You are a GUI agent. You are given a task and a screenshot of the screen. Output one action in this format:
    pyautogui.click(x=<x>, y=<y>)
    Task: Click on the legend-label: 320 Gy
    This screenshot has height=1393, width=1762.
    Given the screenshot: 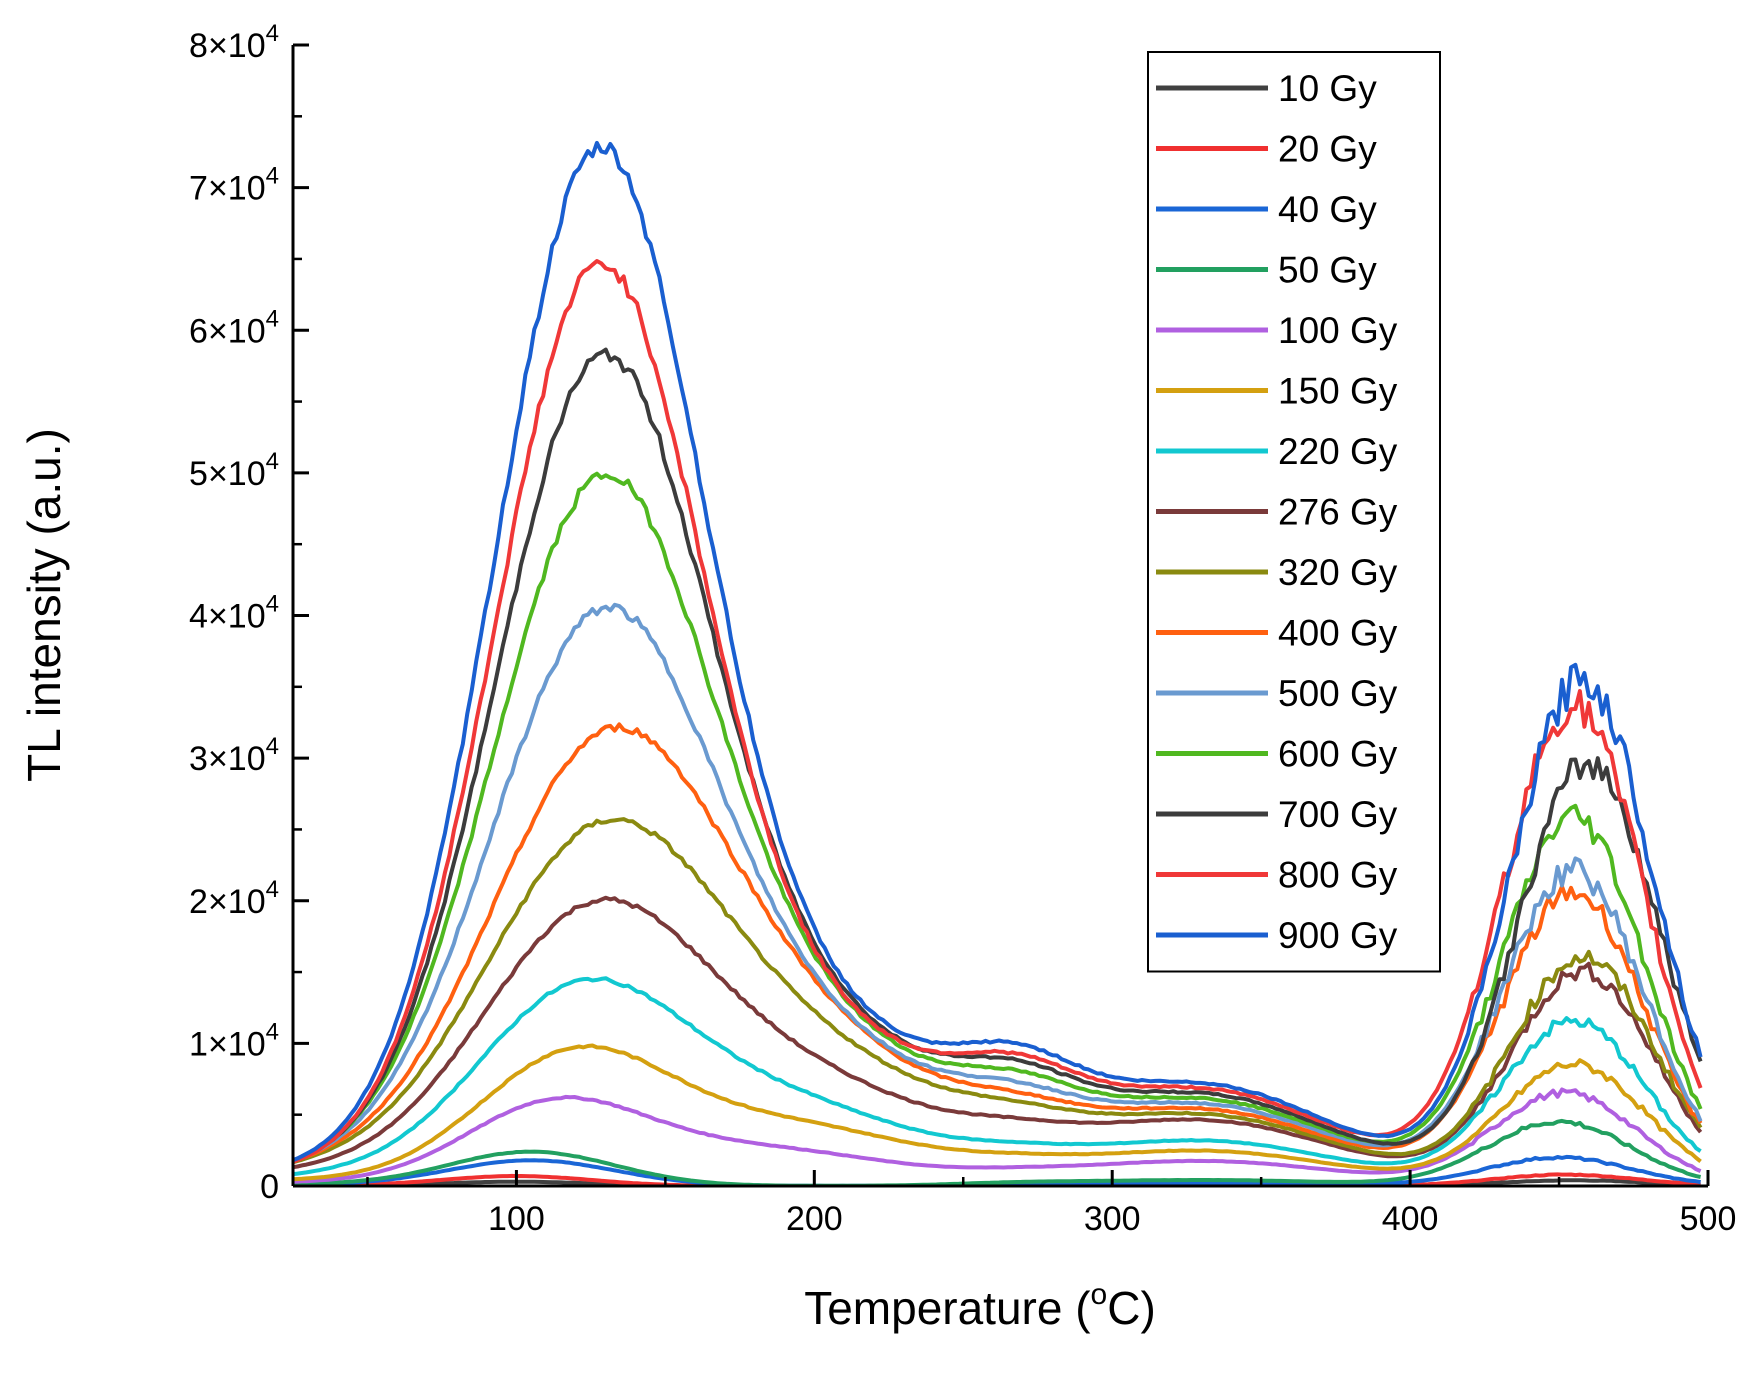 What is the action you would take?
    pyautogui.click(x=1338, y=572)
    